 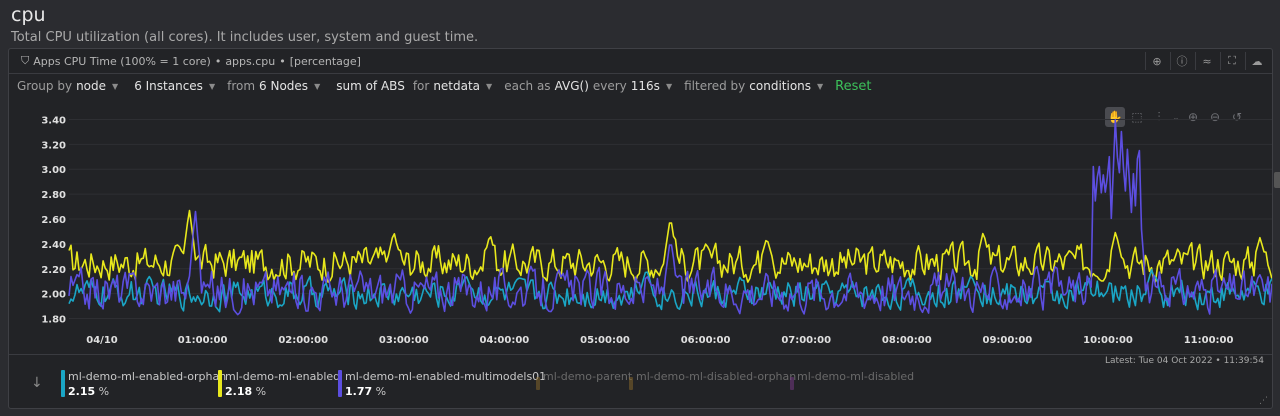 What do you see at coordinates (442, 384) in the screenshot?
I see `legend-item: ml-demo-ml-enabled-multimodels01 1.77 %` at bounding box center [442, 384].